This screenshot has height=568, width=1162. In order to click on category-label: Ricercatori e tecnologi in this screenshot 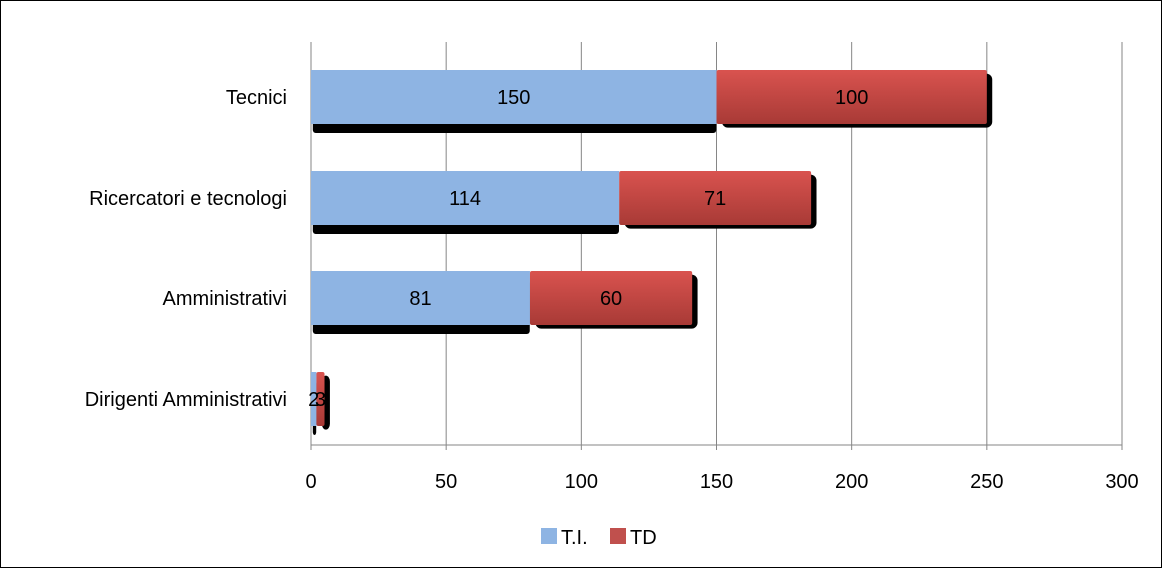, I will do `click(188, 199)`.